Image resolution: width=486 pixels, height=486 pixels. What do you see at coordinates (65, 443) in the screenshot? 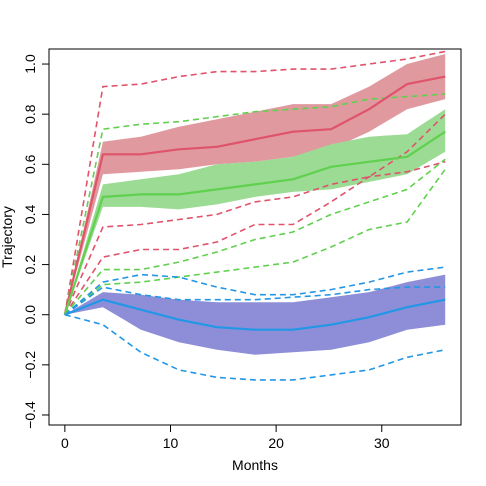
I see `x-tick-label-0: 0` at bounding box center [65, 443].